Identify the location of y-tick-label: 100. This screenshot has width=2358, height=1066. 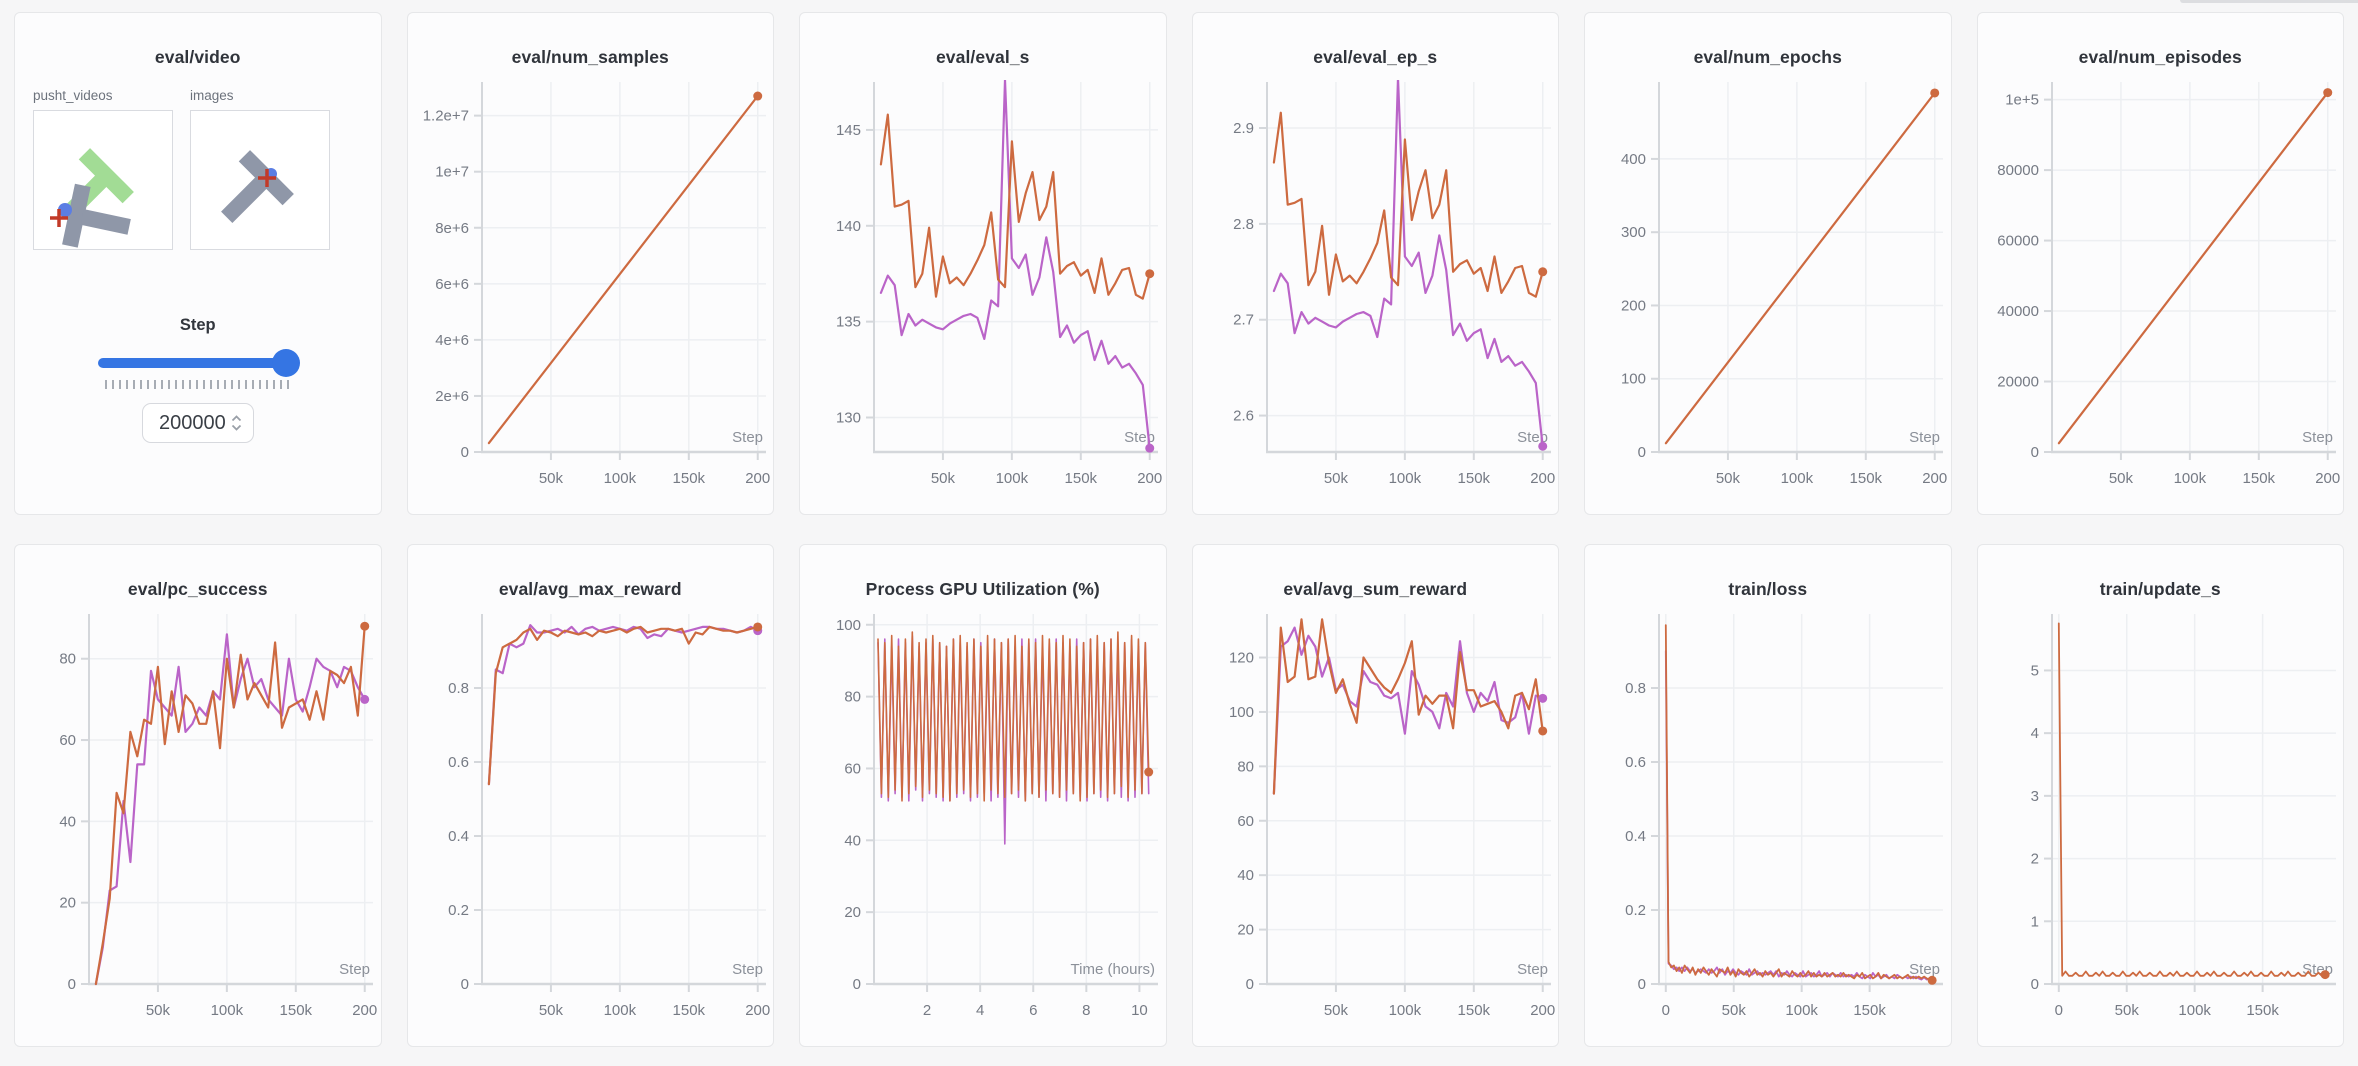
(848, 625).